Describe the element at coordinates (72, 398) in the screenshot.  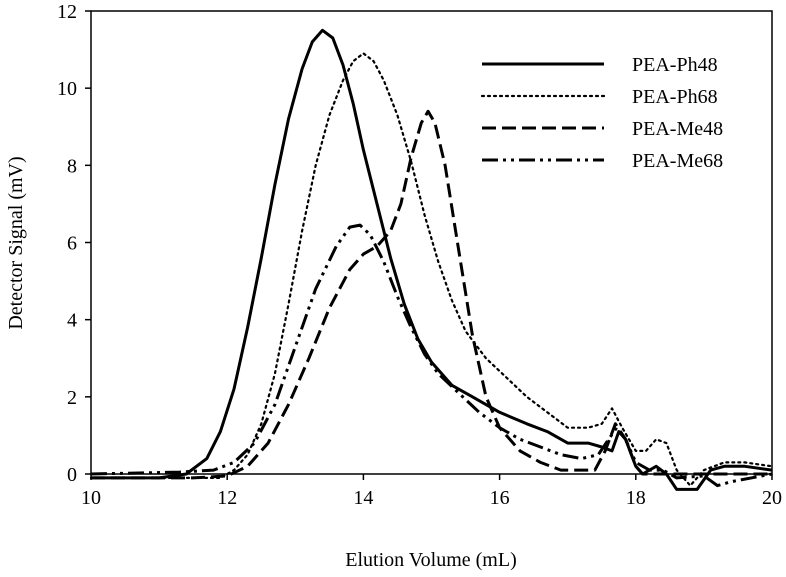
I see `y-tick-label: 2` at that location.